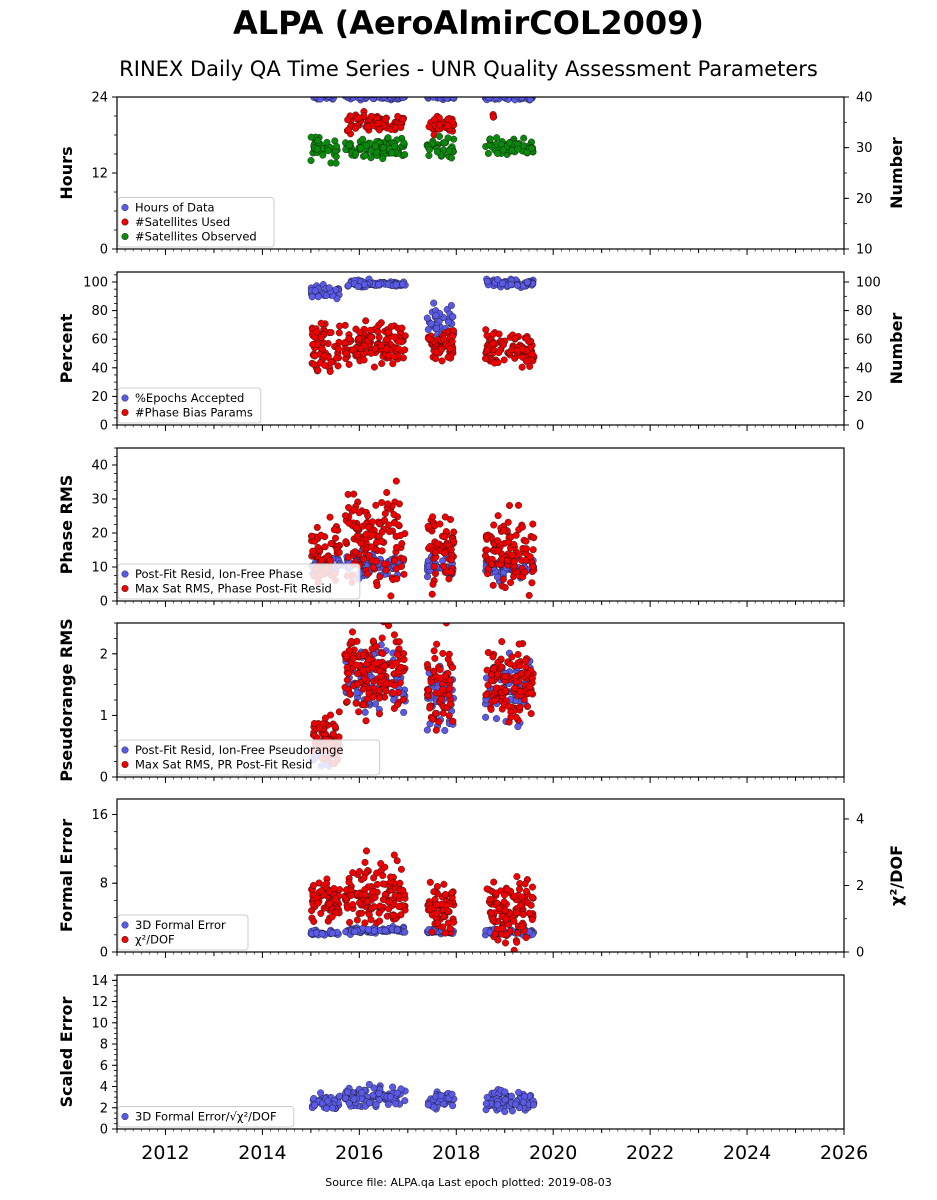 This screenshot has width=937, height=1200. I want to click on y-tick-label: 40, so click(99, 466).